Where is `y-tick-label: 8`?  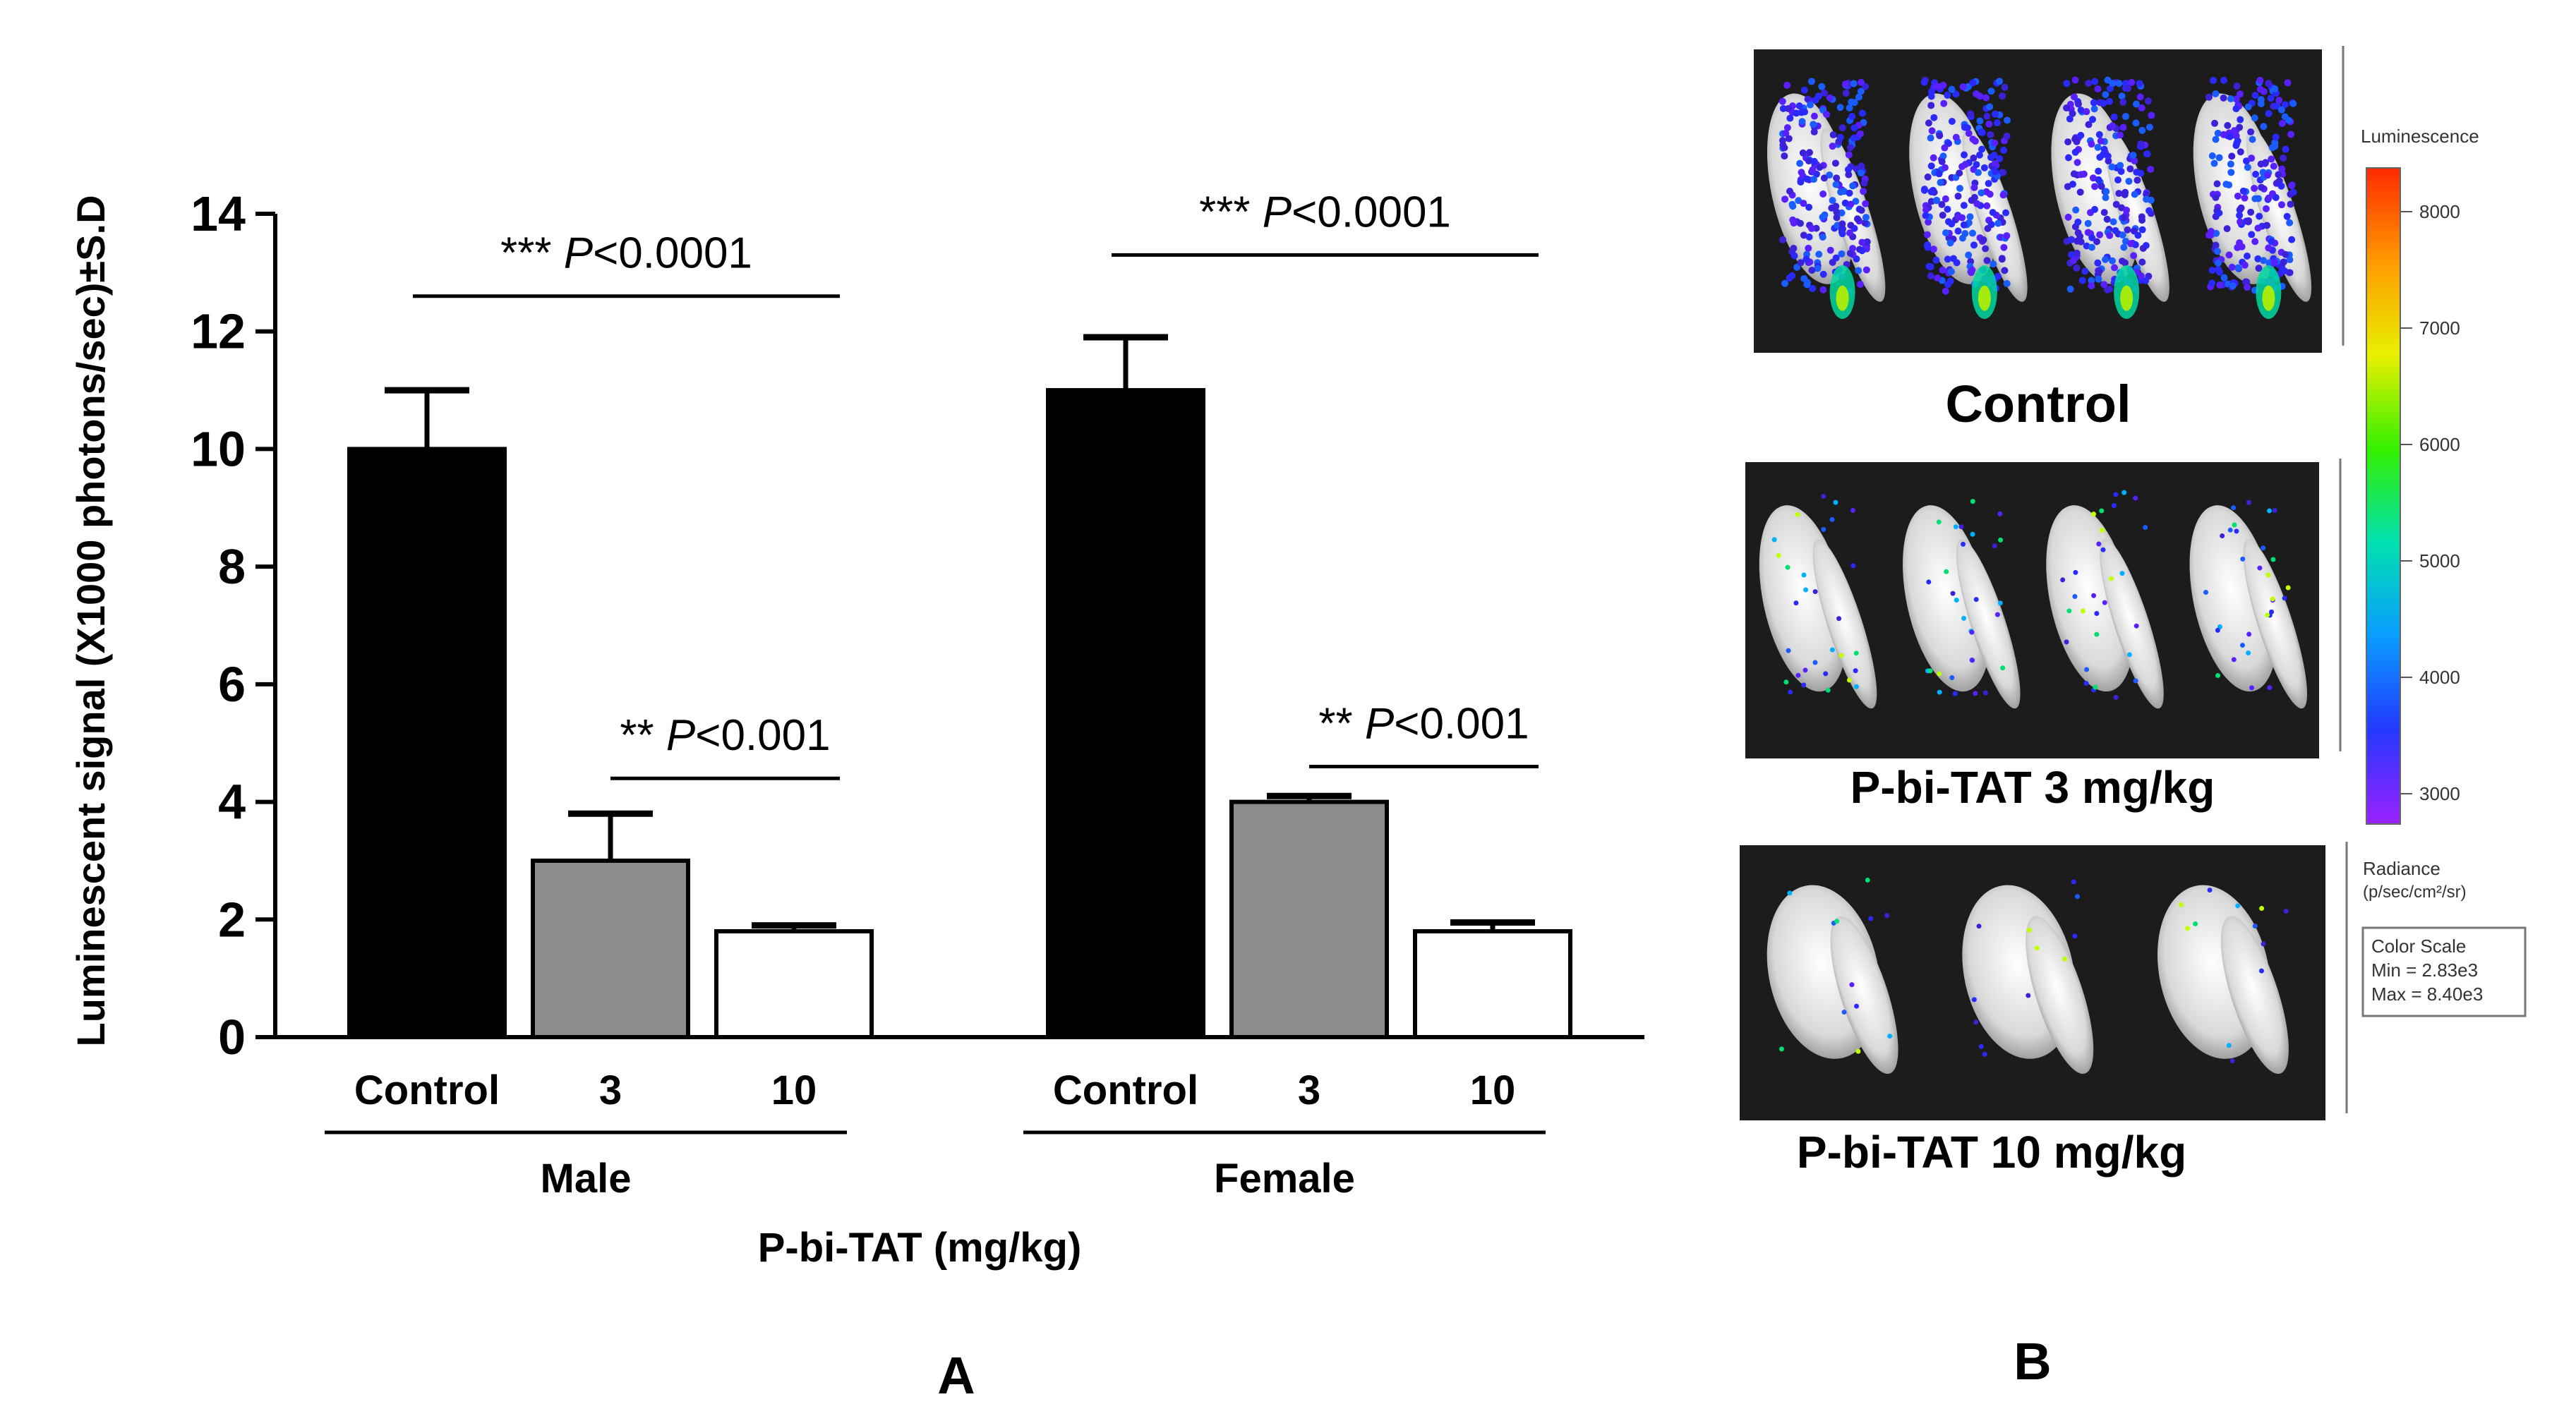 y-tick-label: 8 is located at coordinates (232, 566).